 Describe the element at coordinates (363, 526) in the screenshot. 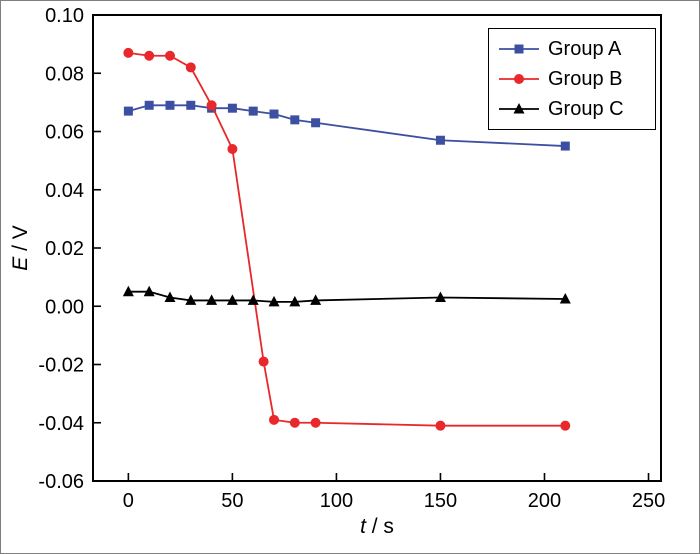

I see `x-axis-symbol: t` at that location.